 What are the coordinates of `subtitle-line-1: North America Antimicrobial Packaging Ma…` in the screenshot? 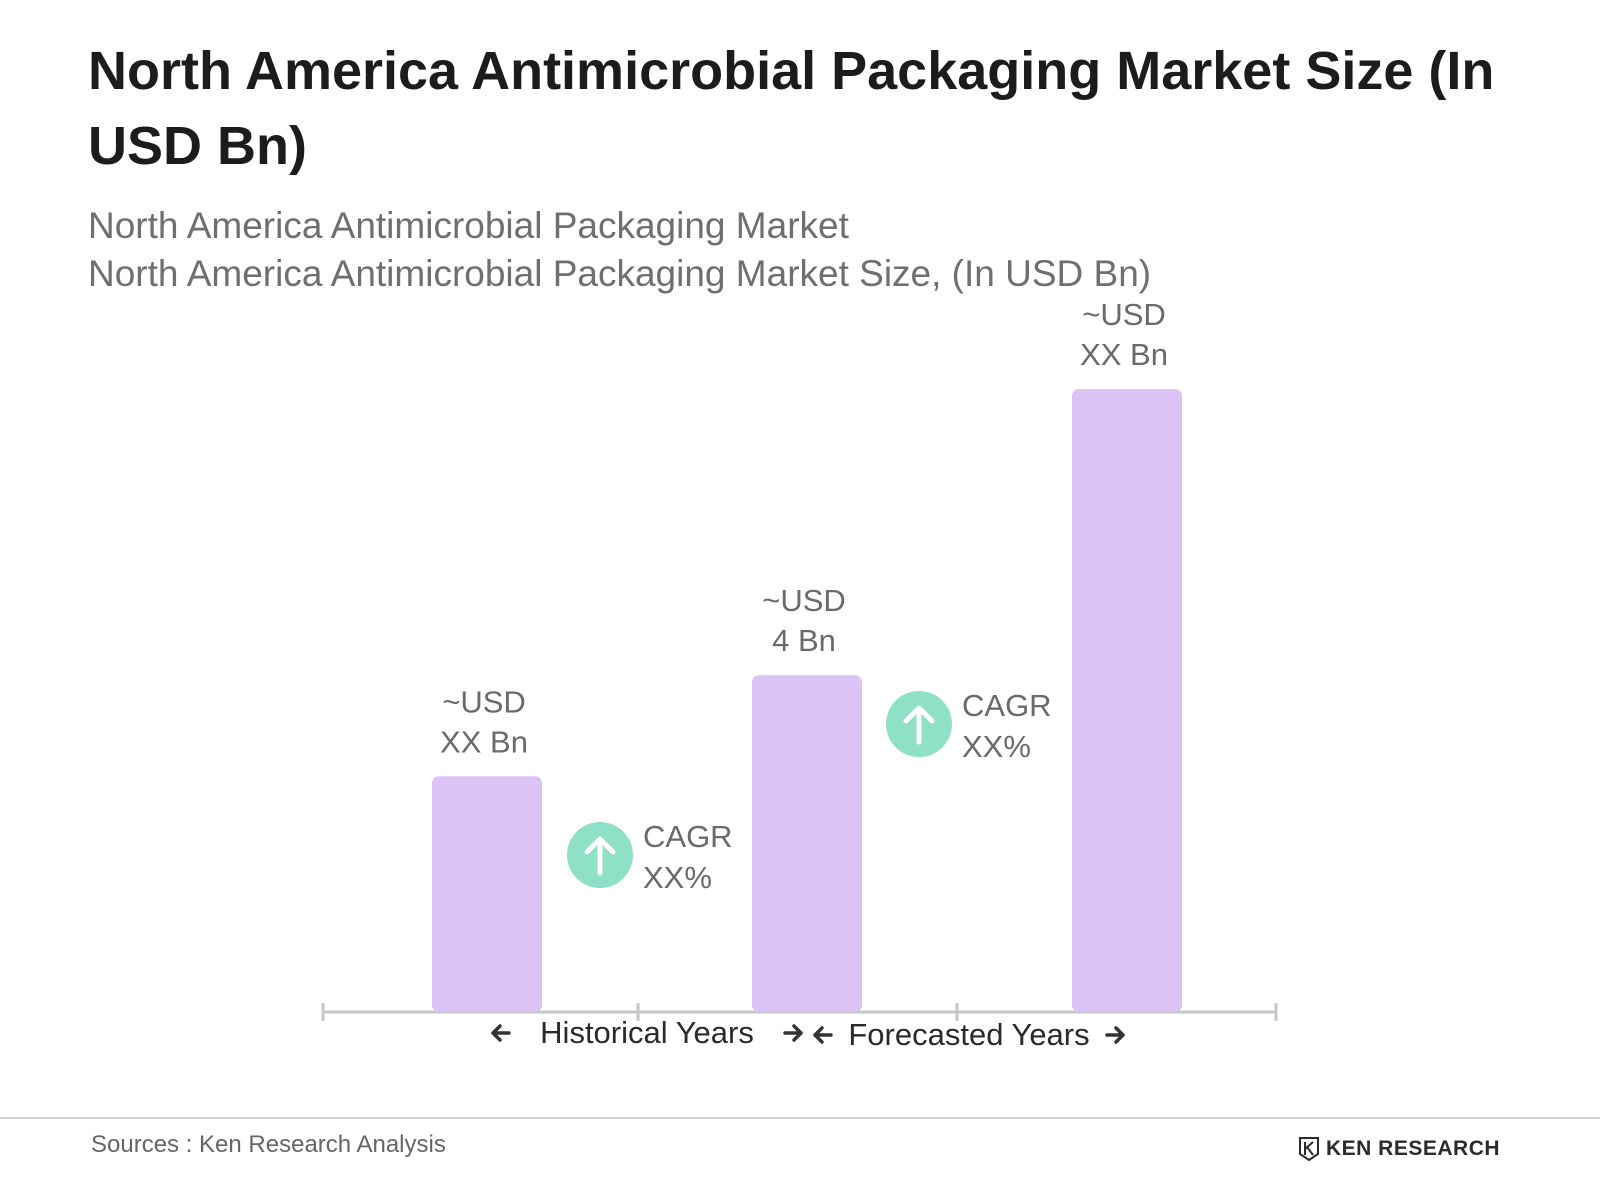 It's located at (468, 225).